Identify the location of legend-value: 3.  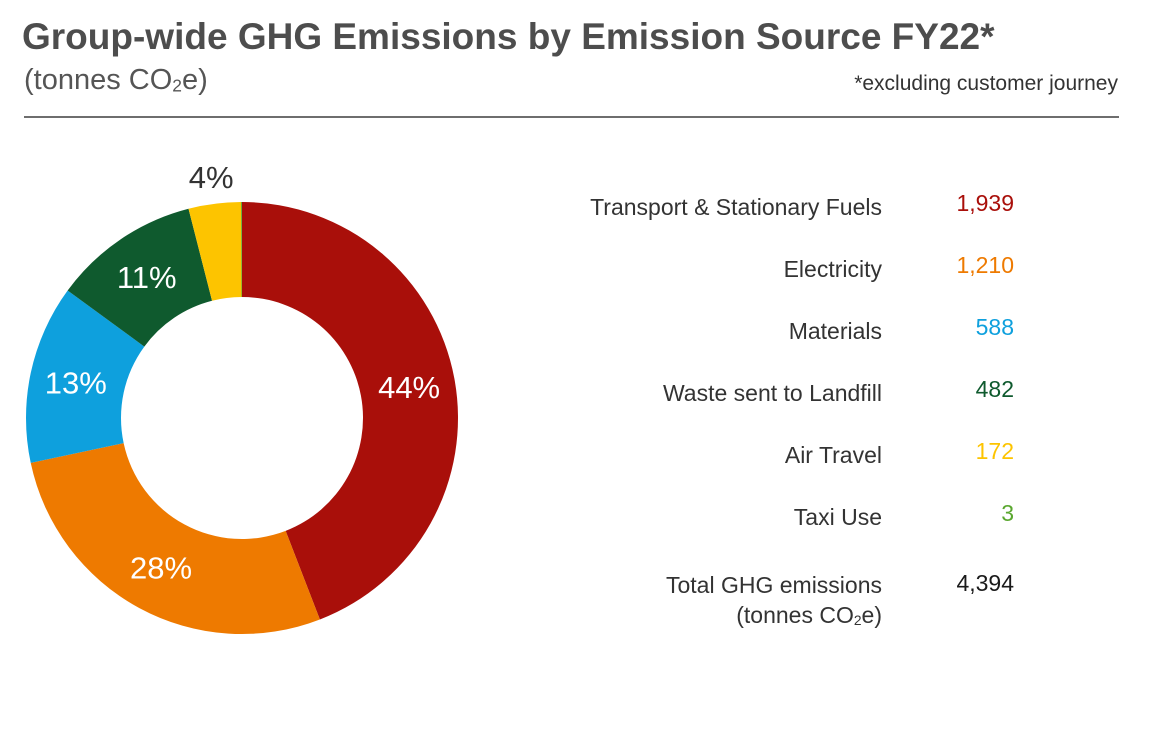
(1007, 513).